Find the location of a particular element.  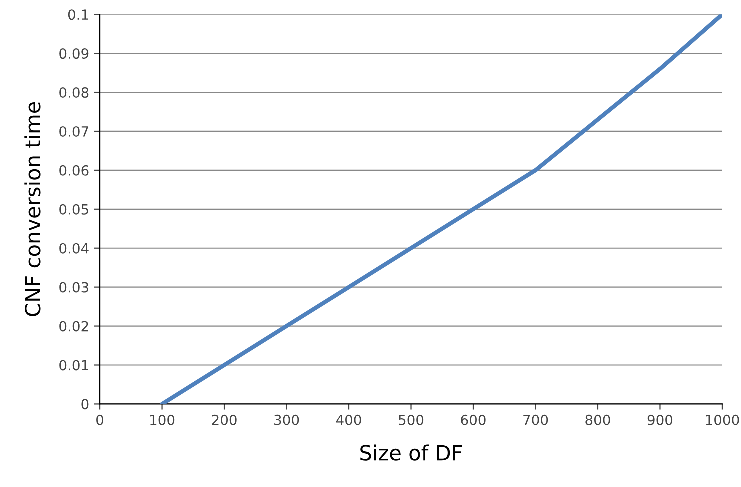

y-tick-label: 0.05 is located at coordinates (74, 209).